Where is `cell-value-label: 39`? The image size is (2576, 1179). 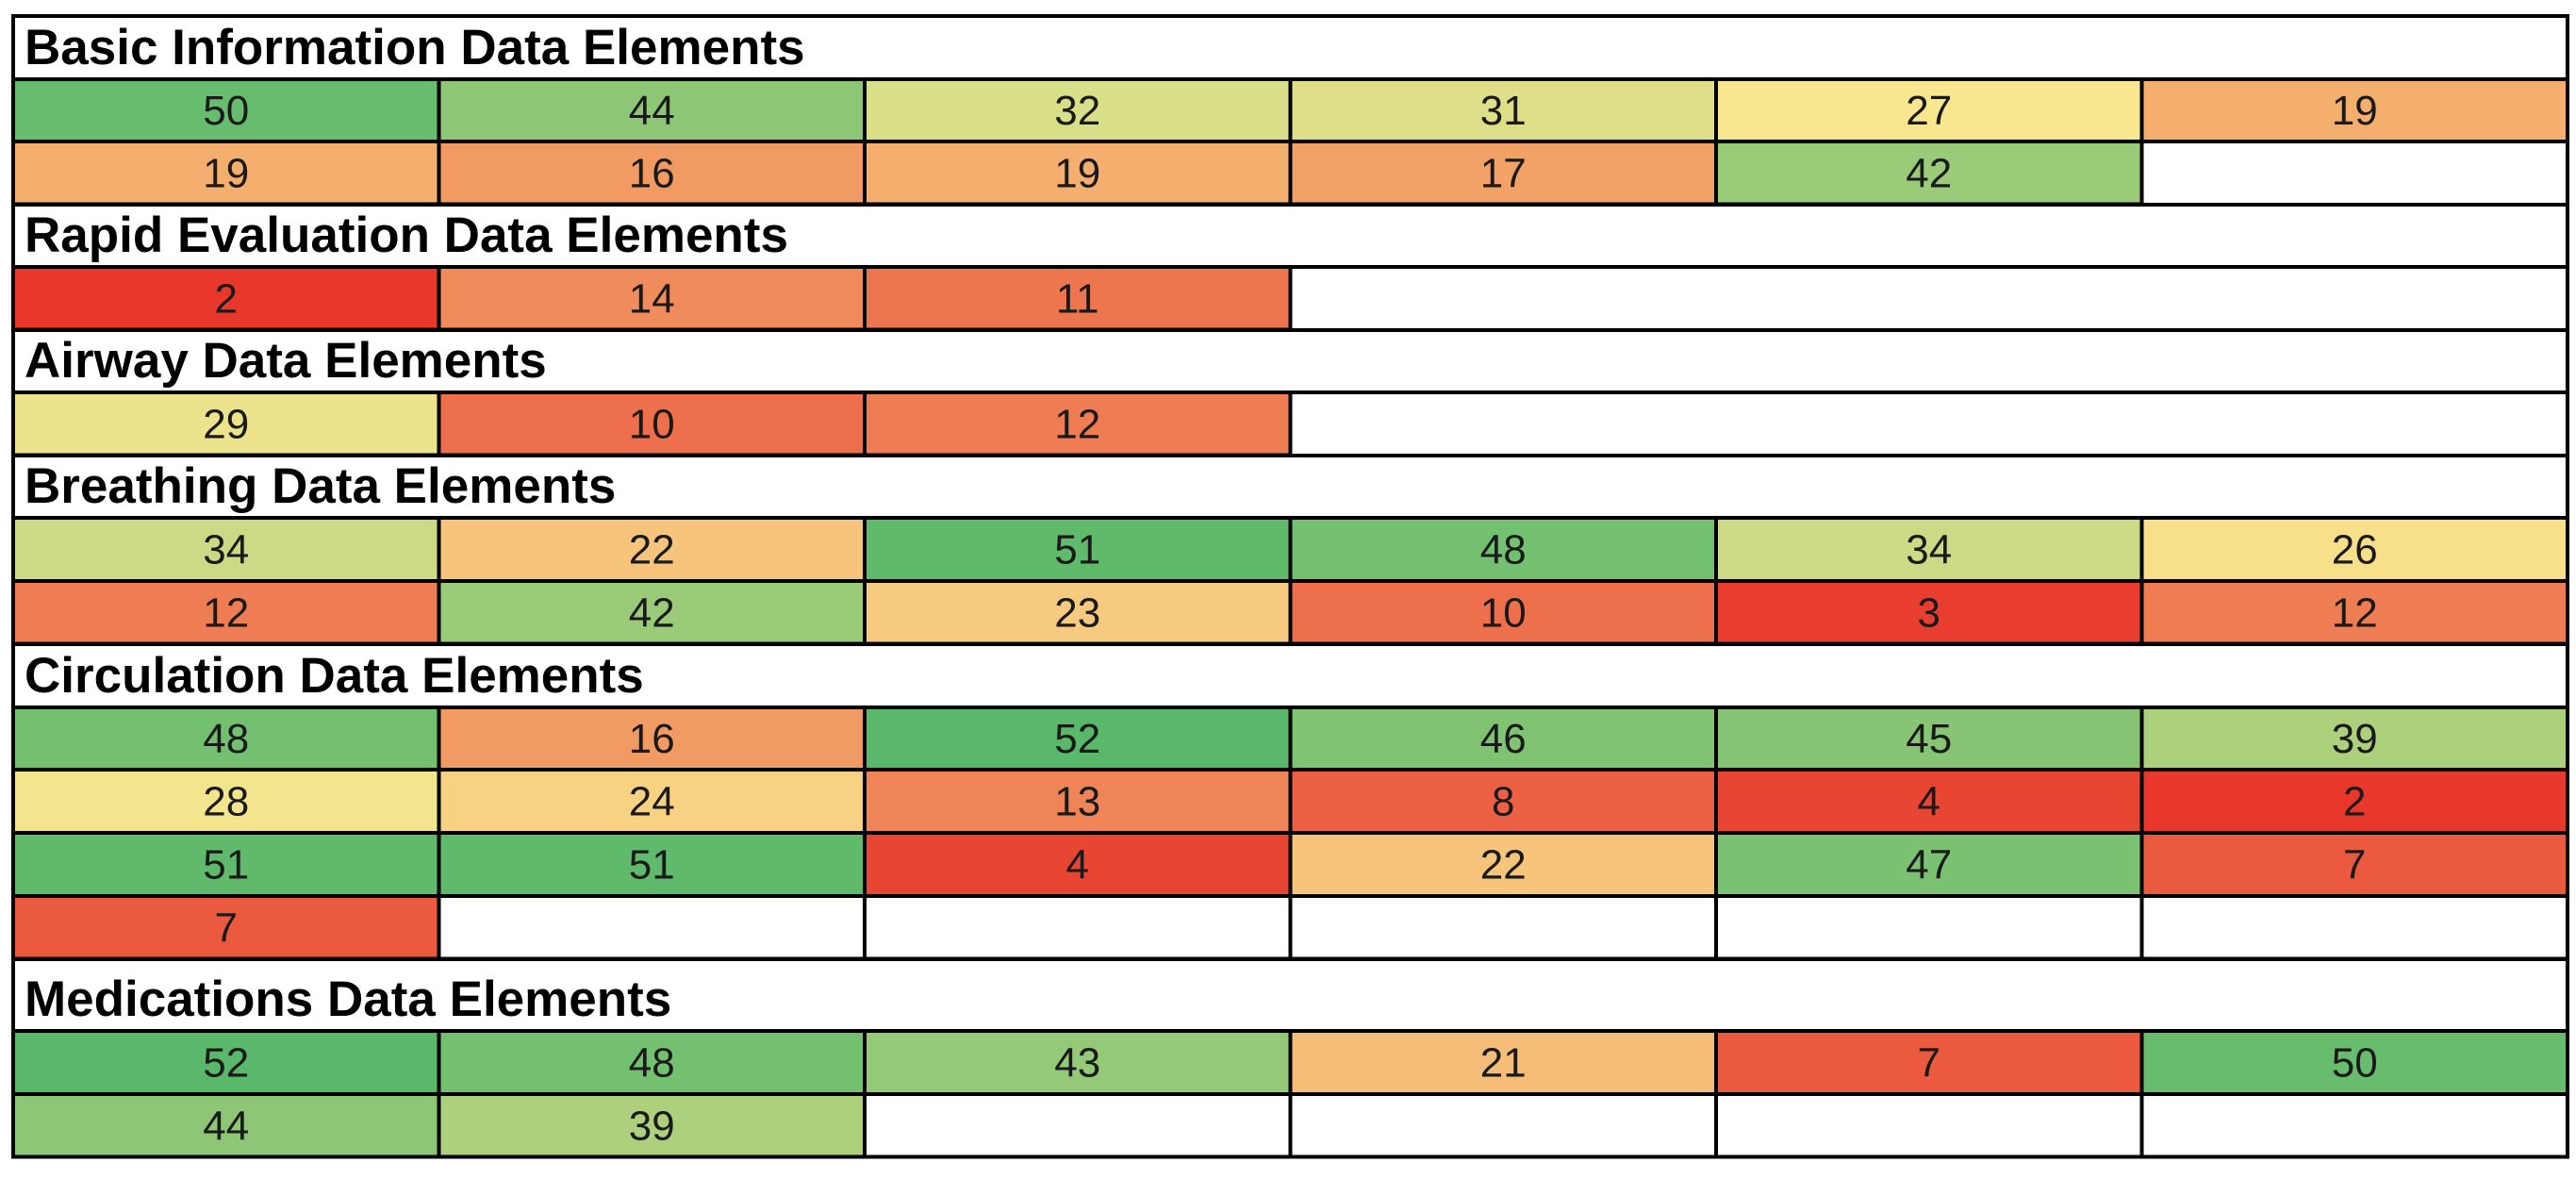
cell-value-label: 39 is located at coordinates (2355, 739).